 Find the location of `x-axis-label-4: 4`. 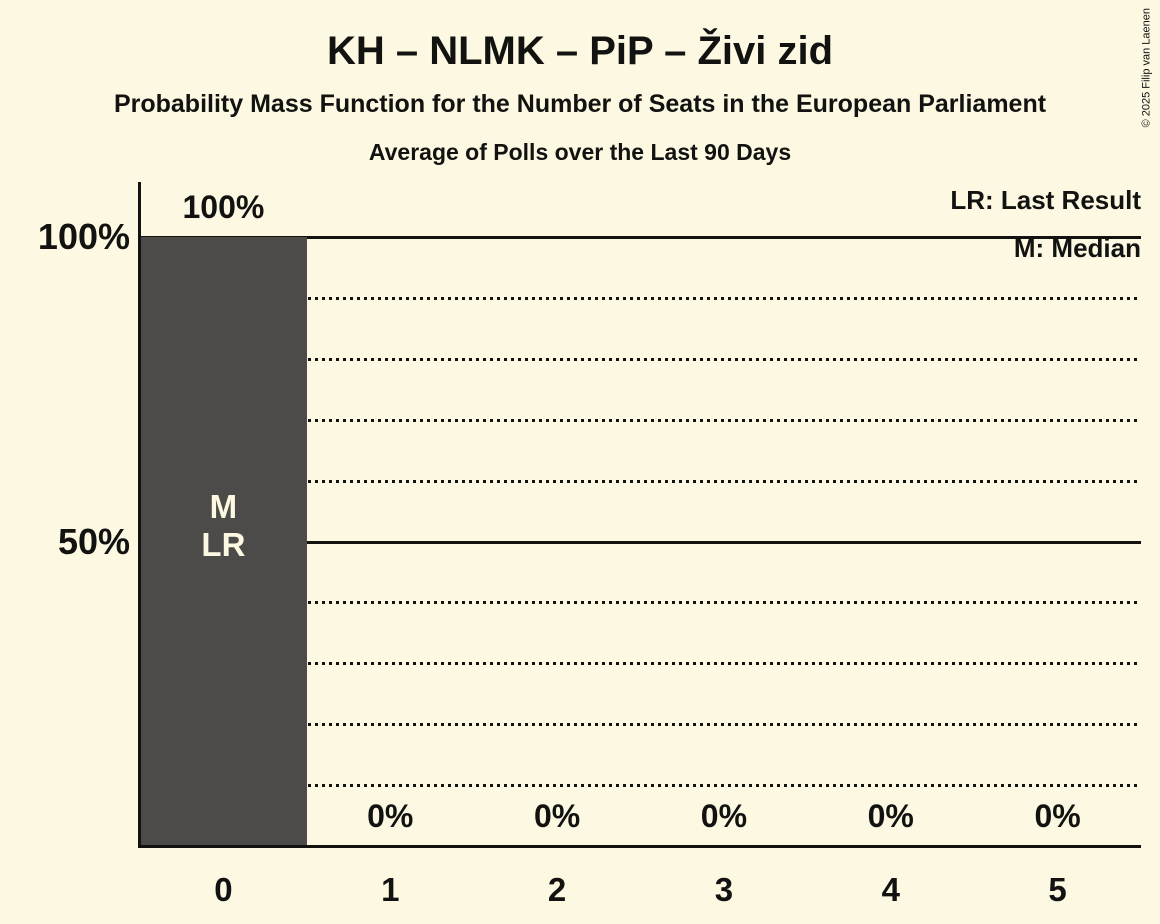

x-axis-label-4: 4 is located at coordinates (890, 889).